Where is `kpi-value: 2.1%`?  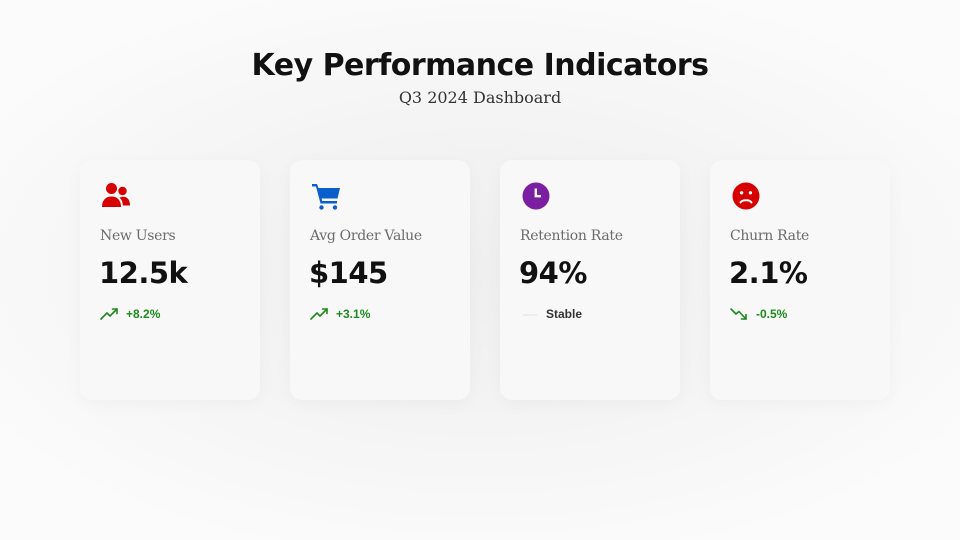
kpi-value: 2.1% is located at coordinates (768, 273).